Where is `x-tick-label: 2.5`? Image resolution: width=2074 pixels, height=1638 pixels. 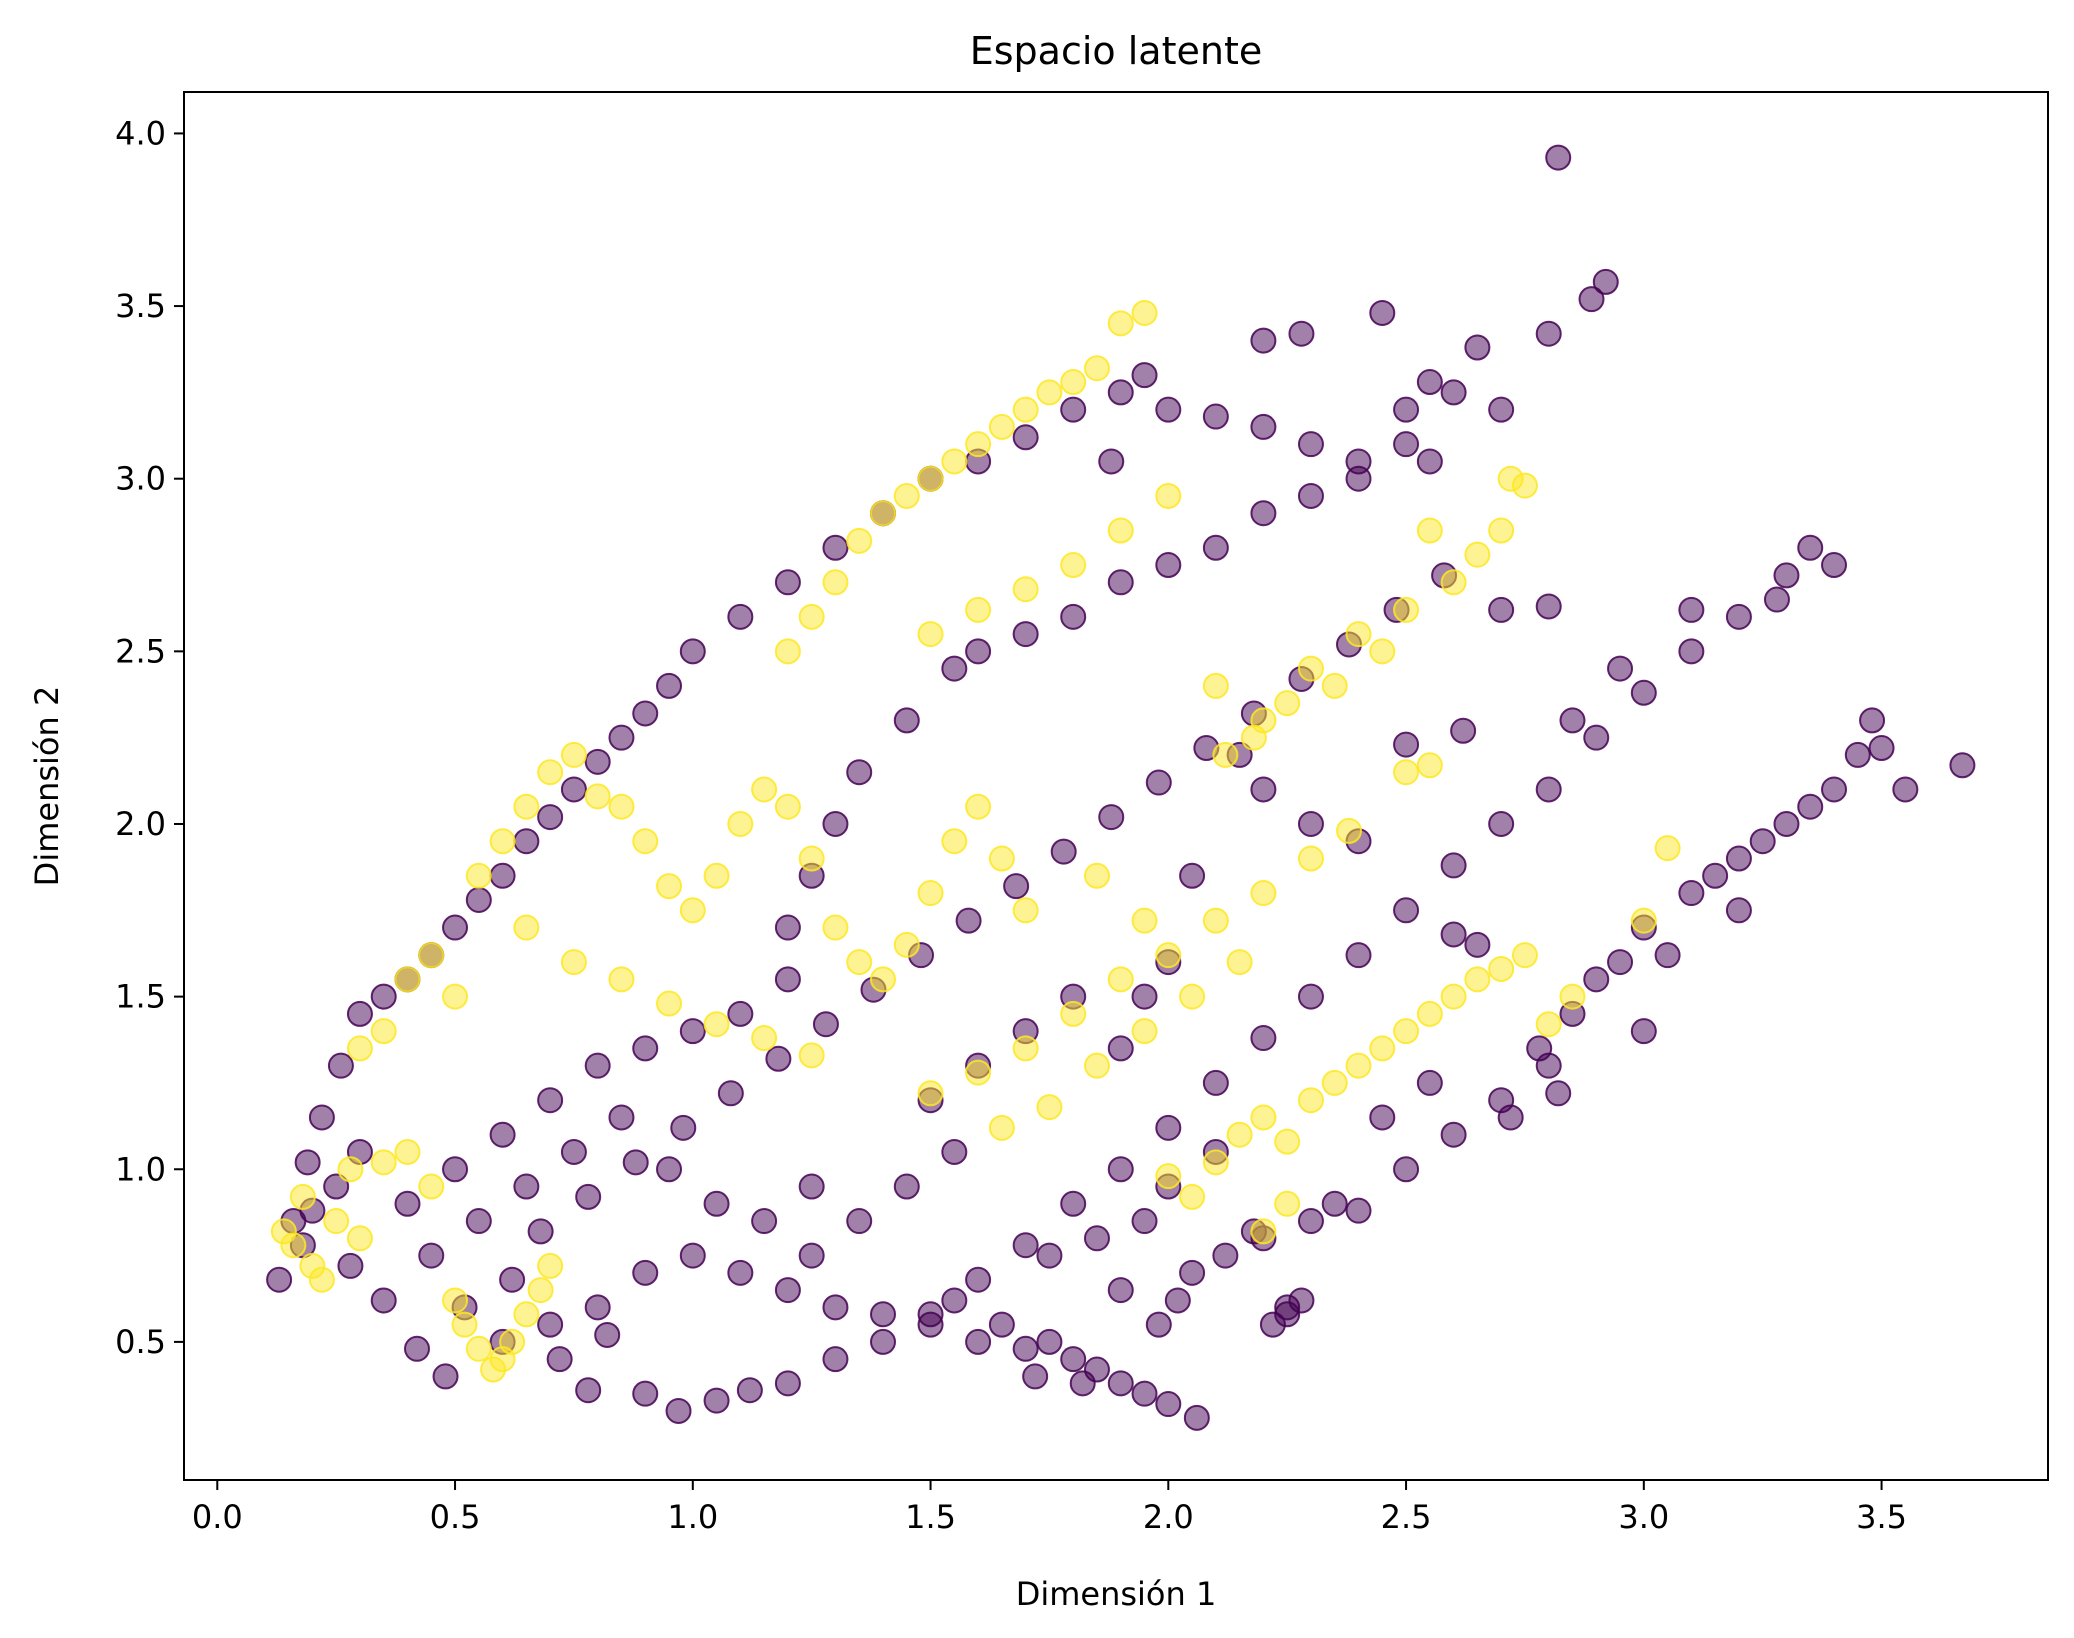
x-tick-label: 2.5 is located at coordinates (1406, 1517).